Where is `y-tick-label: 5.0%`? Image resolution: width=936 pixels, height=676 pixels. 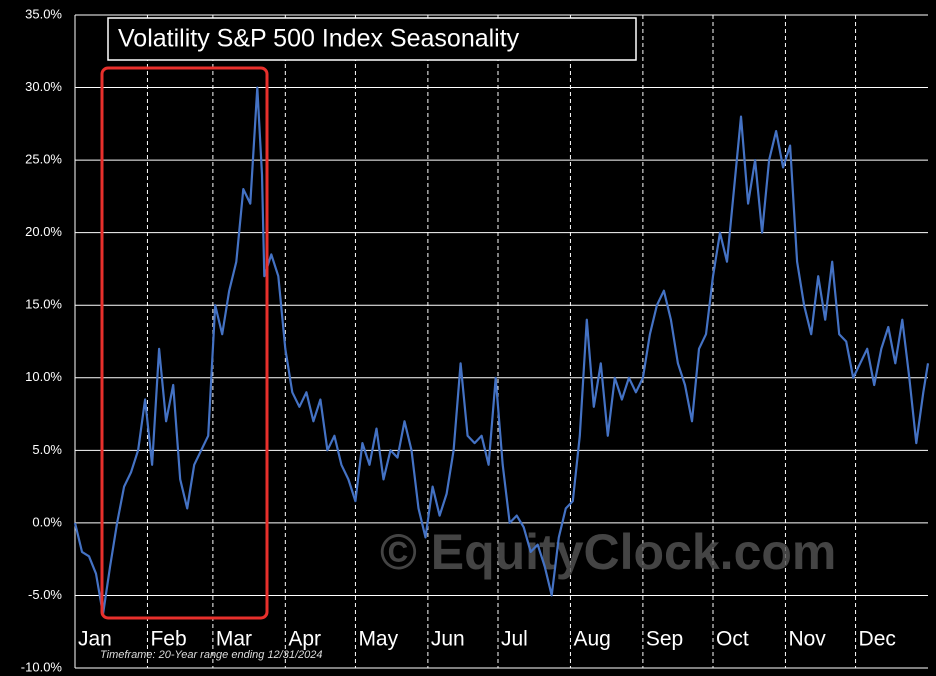
y-tick-label: 5.0% is located at coordinates (47, 449).